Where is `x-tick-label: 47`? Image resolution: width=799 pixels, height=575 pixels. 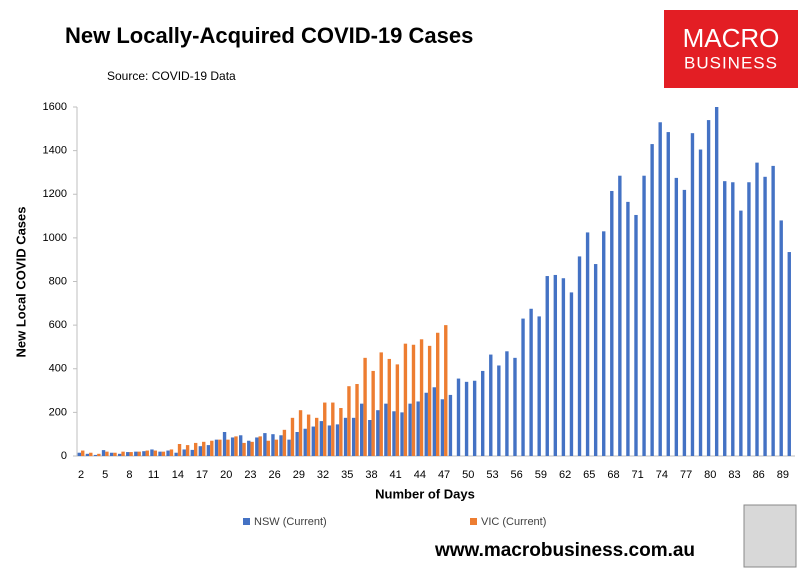
x-tick-label: 47 is located at coordinates (444, 475).